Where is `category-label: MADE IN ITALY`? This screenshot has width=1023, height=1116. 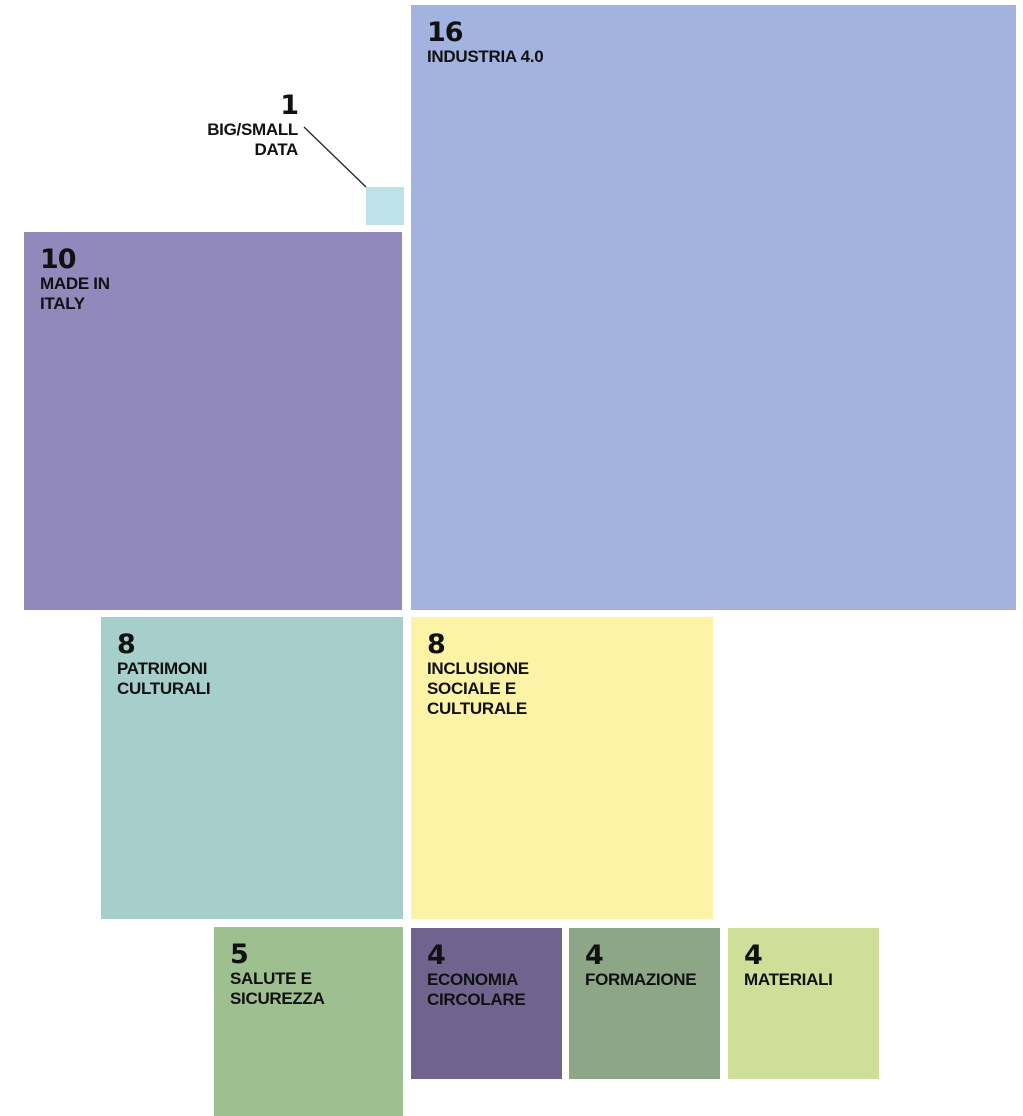 category-label: MADE IN ITALY is located at coordinates (75, 293).